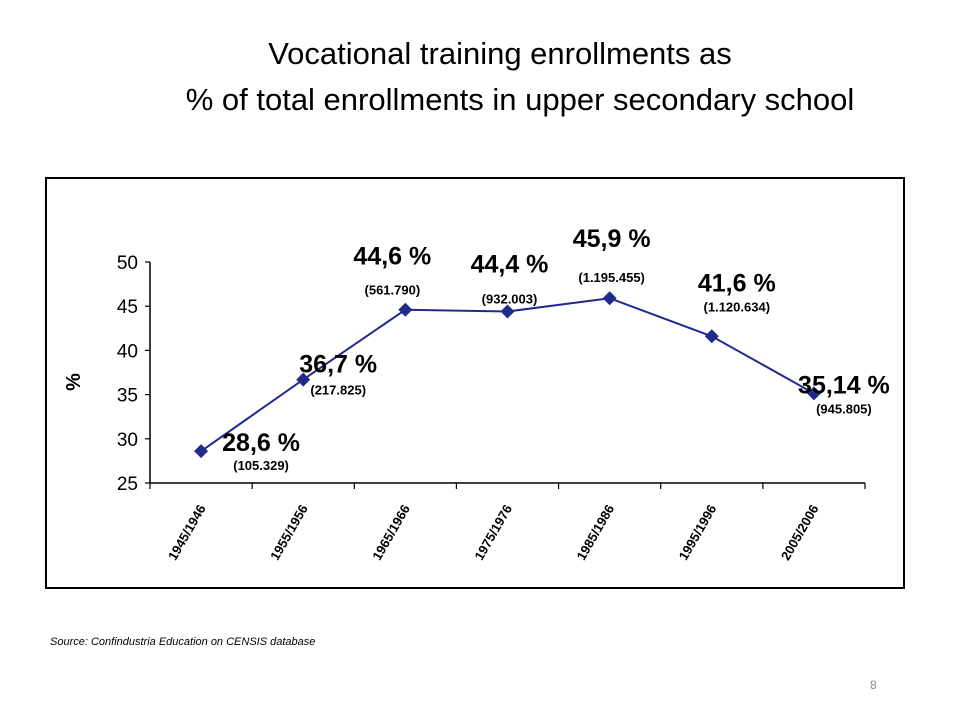 The height and width of the screenshot is (720, 960). I want to click on page-number: 8, so click(873, 685).